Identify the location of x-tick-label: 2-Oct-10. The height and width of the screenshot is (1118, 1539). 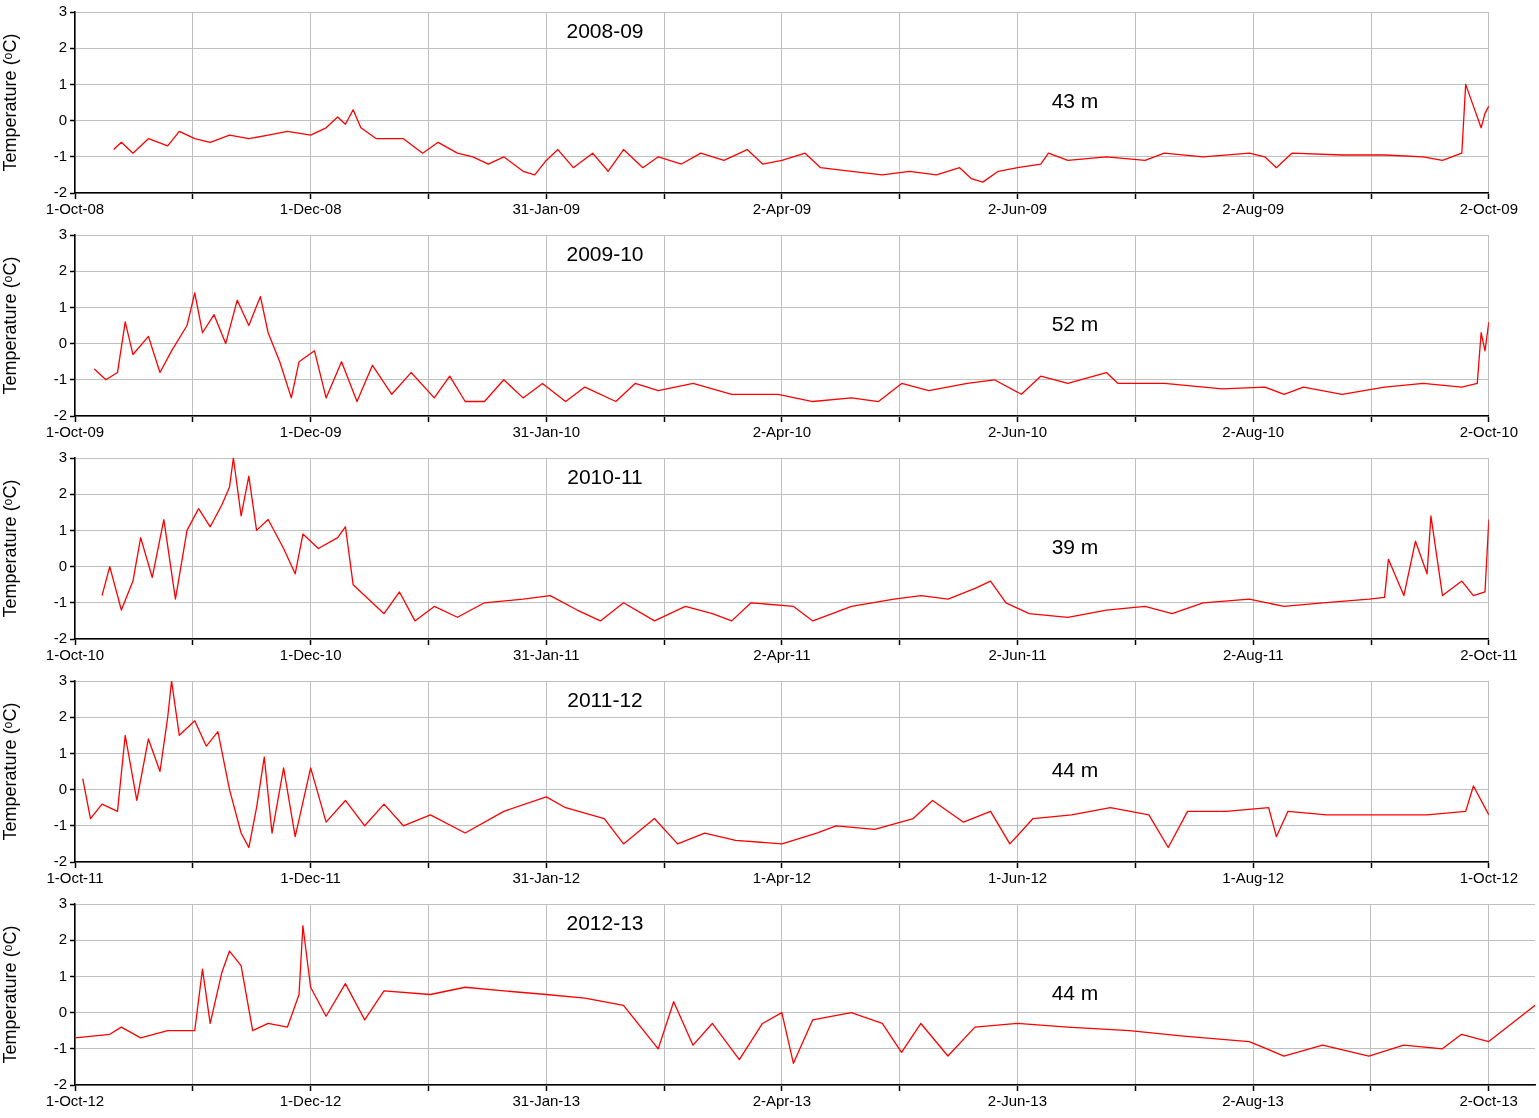
(1489, 432).